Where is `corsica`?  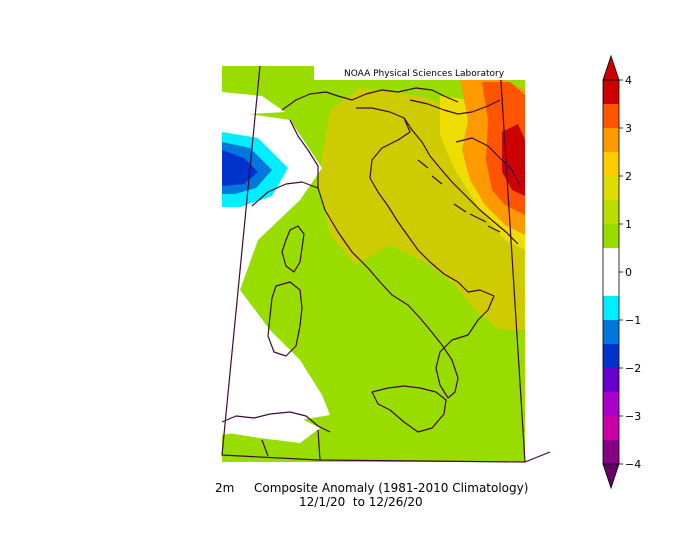
corsica is located at coordinates (293, 249).